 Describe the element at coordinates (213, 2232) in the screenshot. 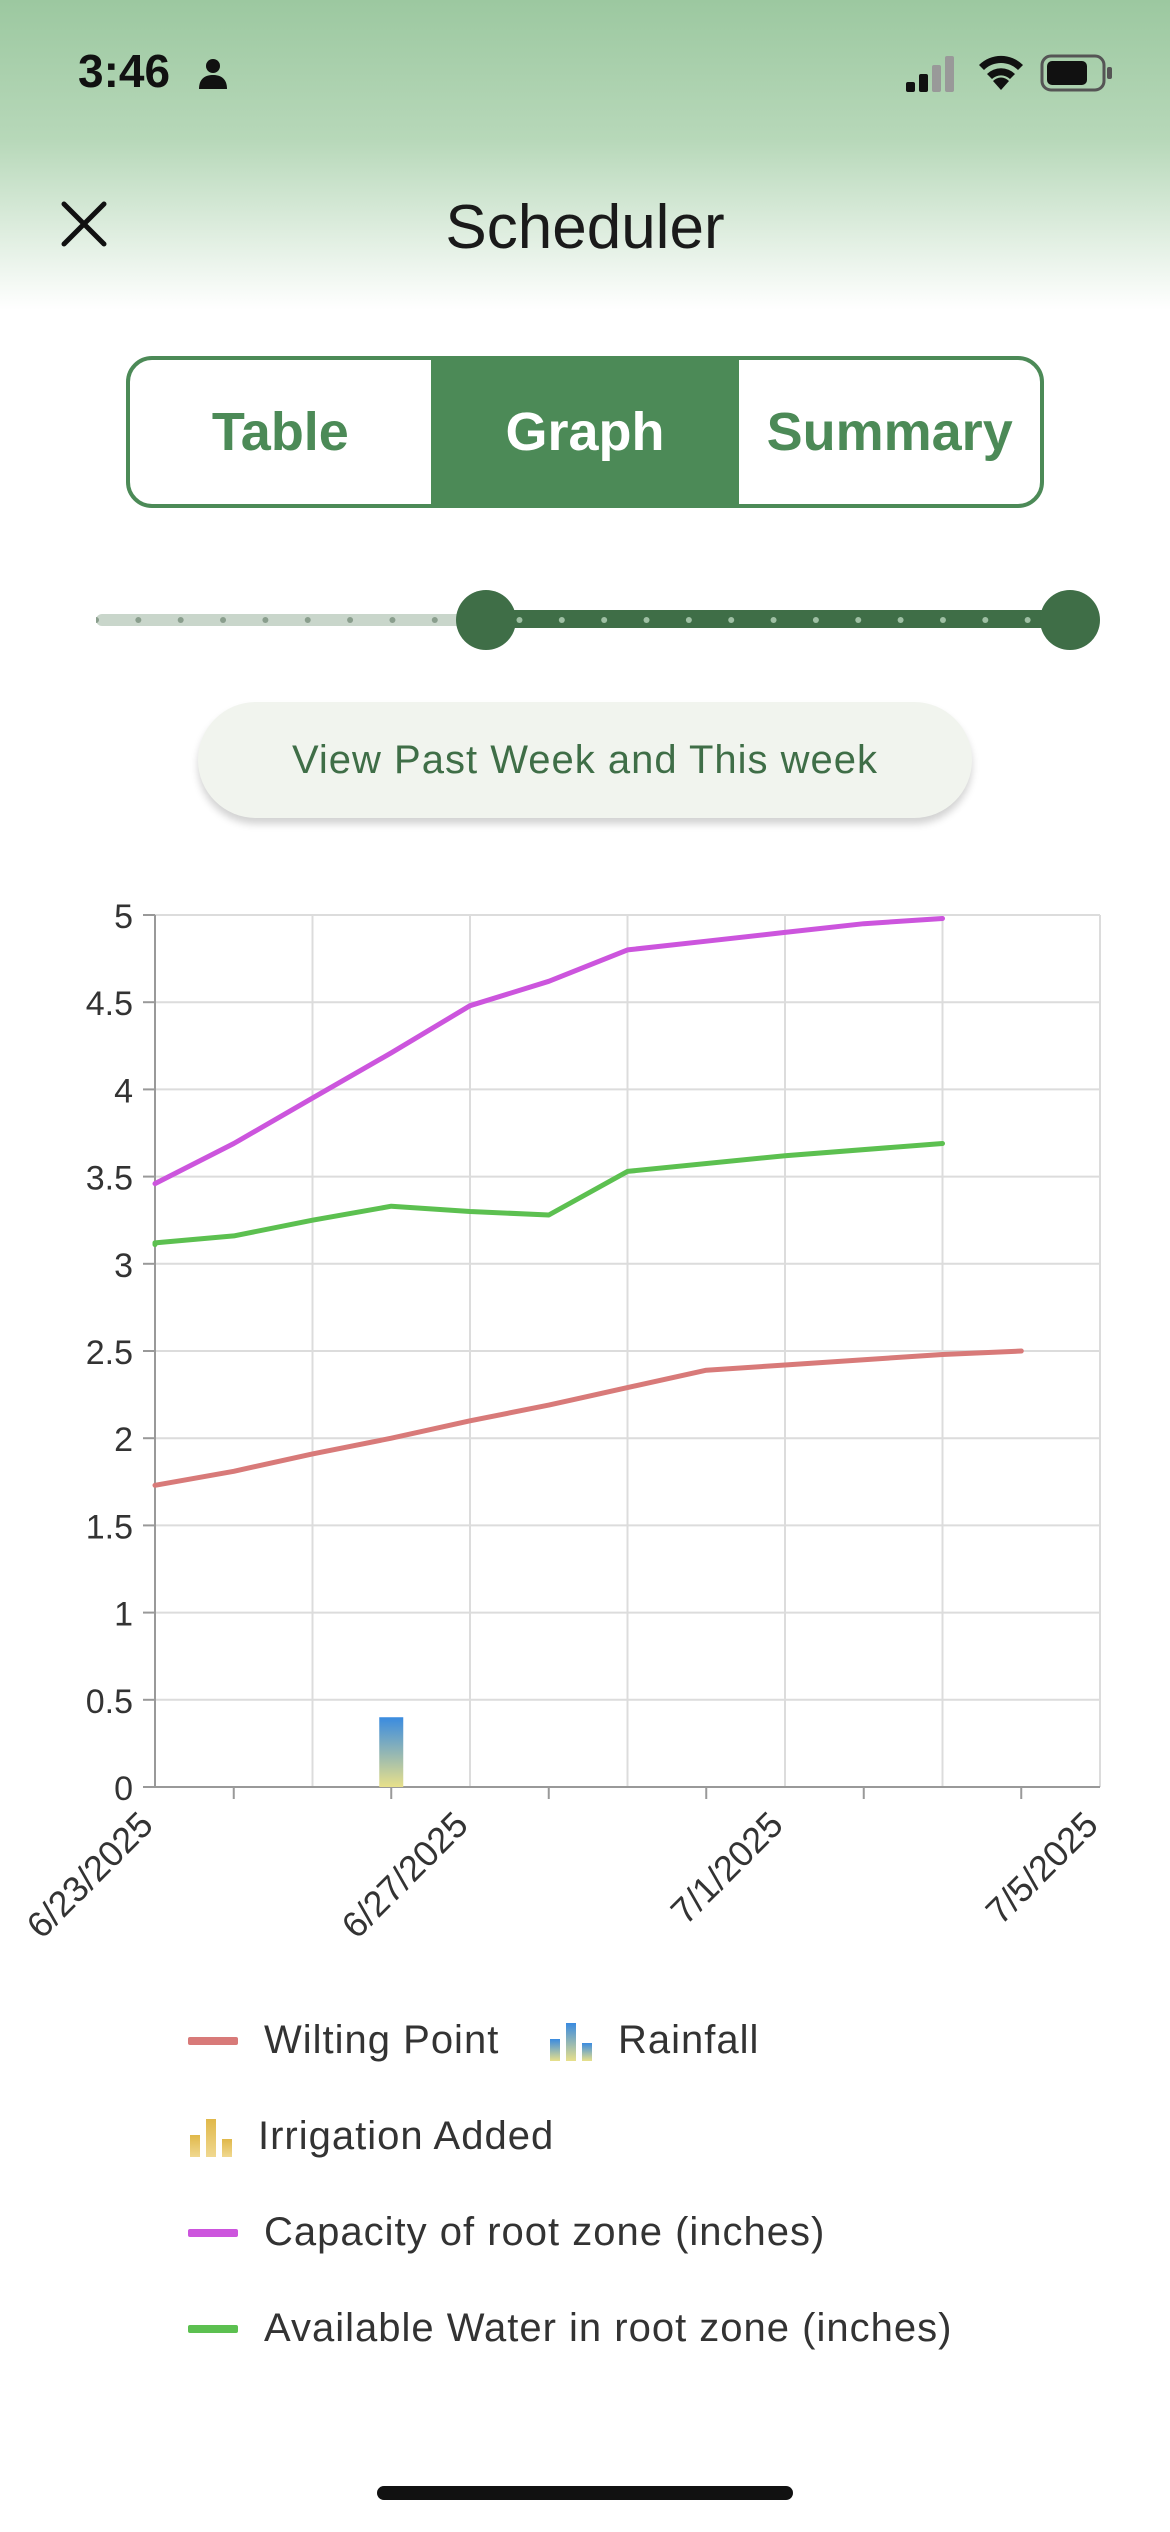

I see `legend-swatch-capacity` at that location.